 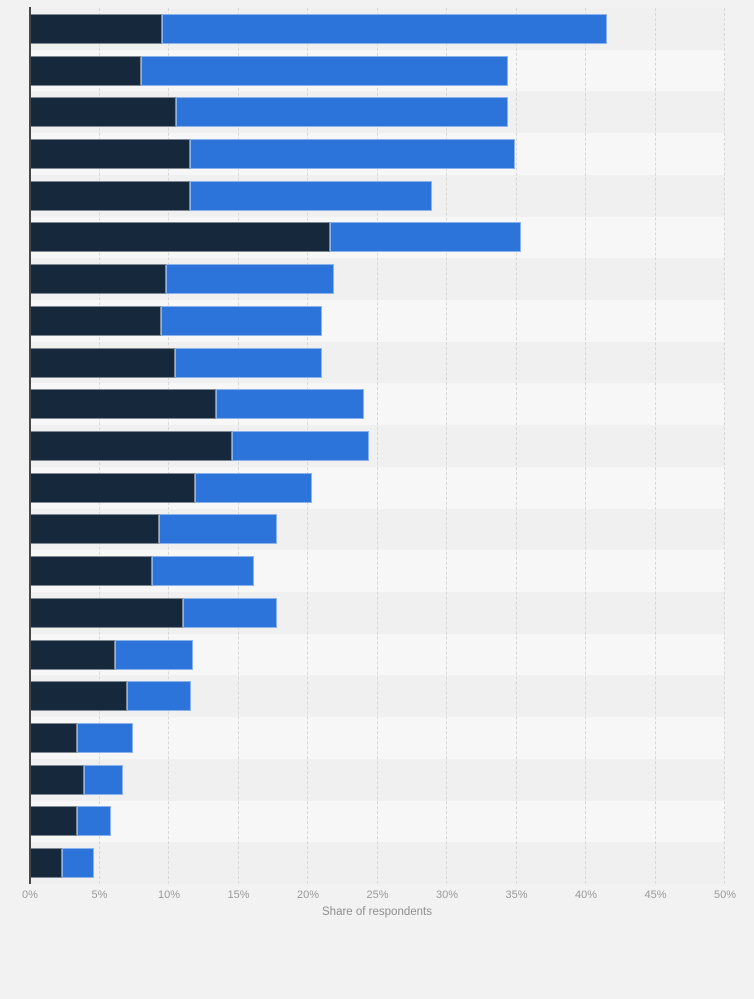 What do you see at coordinates (447, 895) in the screenshot?
I see `x-tick-label-30%: 30%` at bounding box center [447, 895].